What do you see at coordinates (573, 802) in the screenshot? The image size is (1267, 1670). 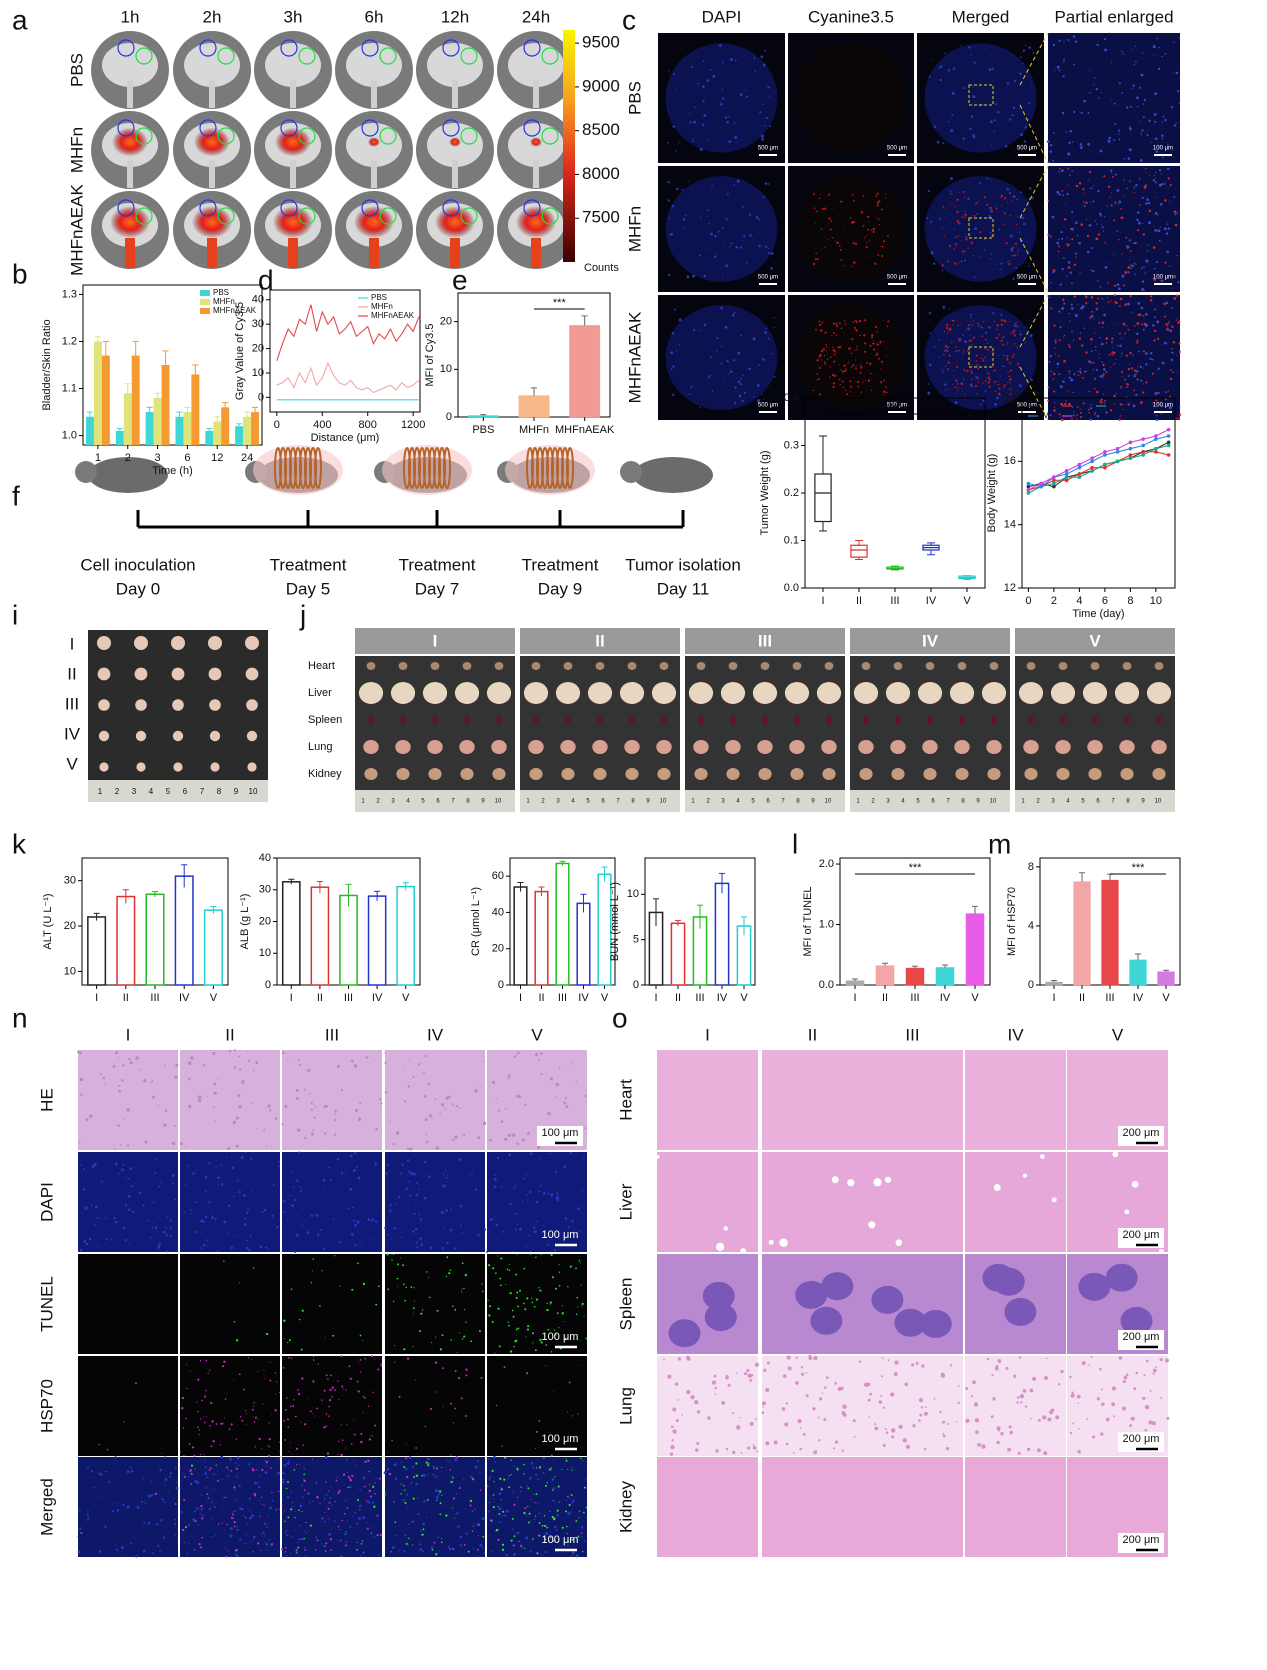 I see `ruler-number: 4` at bounding box center [573, 802].